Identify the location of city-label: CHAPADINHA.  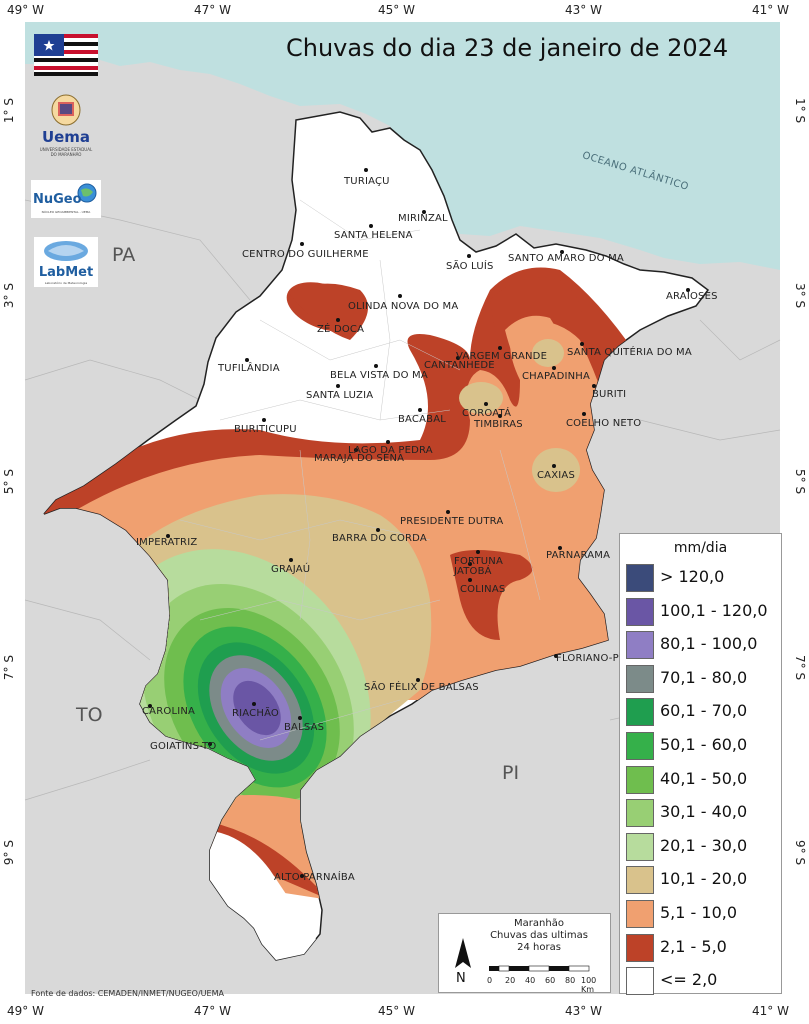
(556, 376).